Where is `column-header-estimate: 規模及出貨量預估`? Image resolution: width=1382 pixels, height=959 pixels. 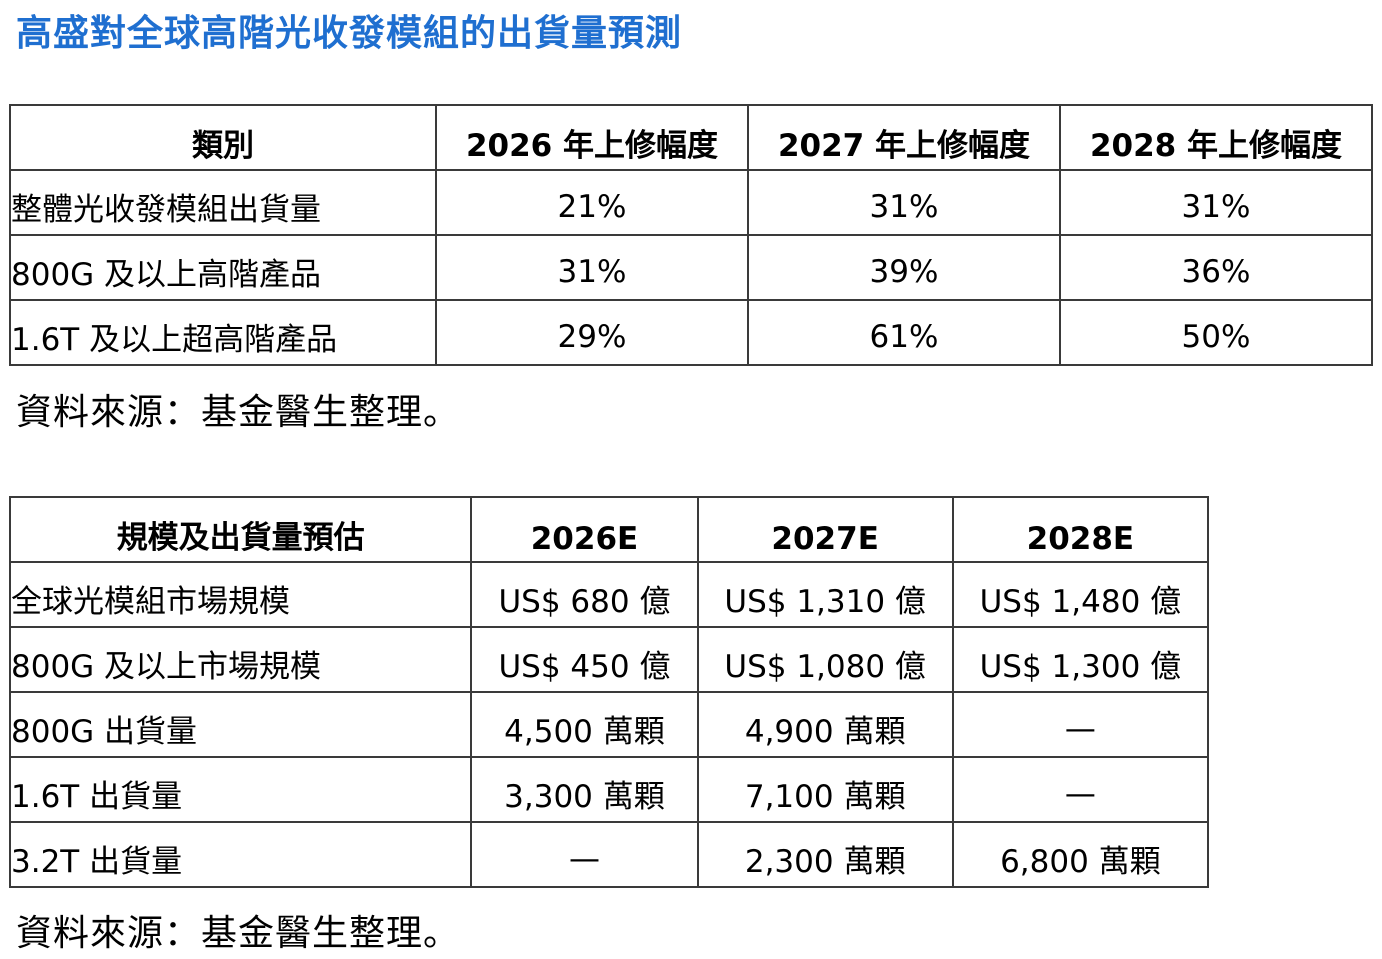 column-header-estimate: 規模及出貨量預估 is located at coordinates (240, 529).